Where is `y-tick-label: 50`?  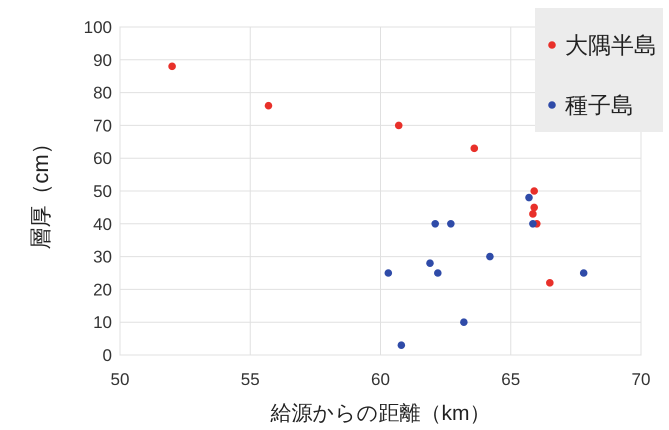 y-tick-label: 50 is located at coordinates (102, 191).